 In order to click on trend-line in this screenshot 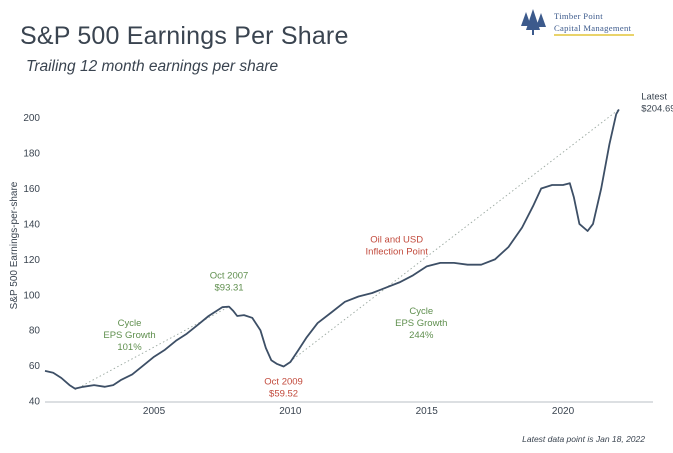, I will do `click(152, 348)`.